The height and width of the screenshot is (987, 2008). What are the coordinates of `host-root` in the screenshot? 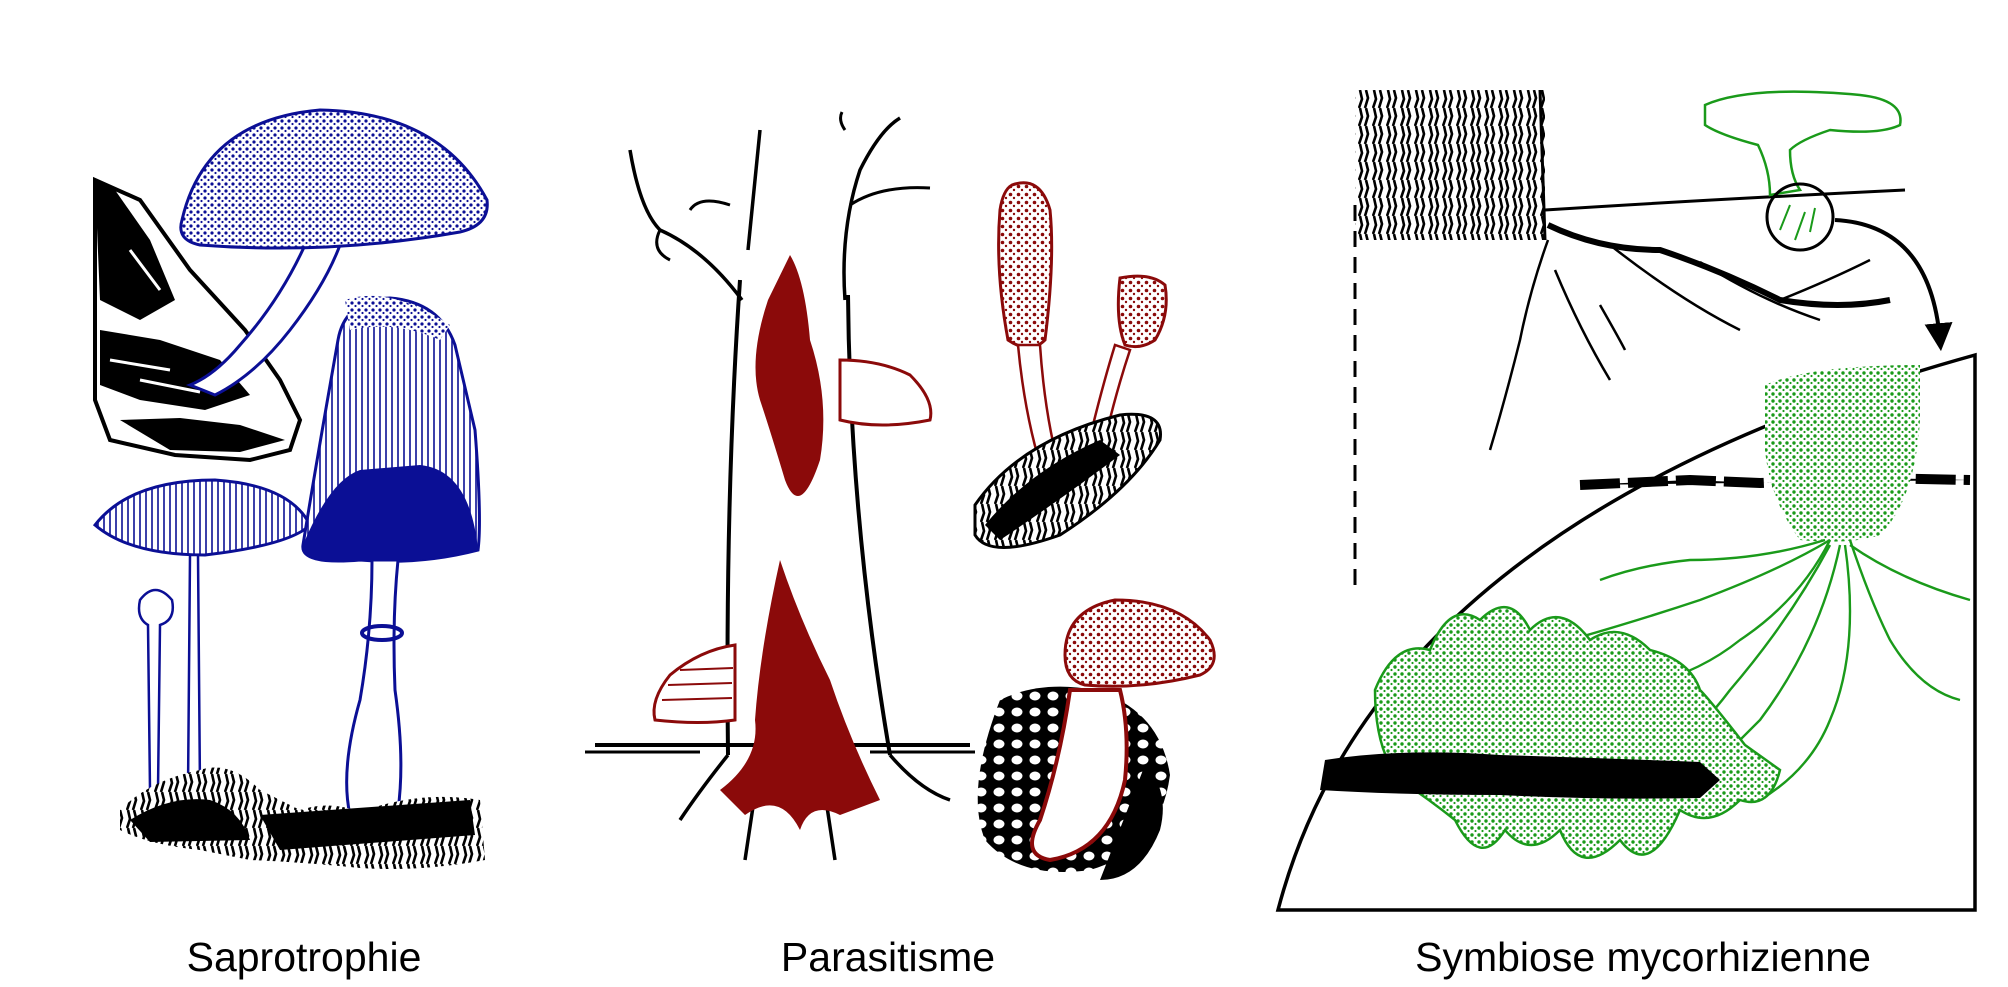 It's located at (1520, 775).